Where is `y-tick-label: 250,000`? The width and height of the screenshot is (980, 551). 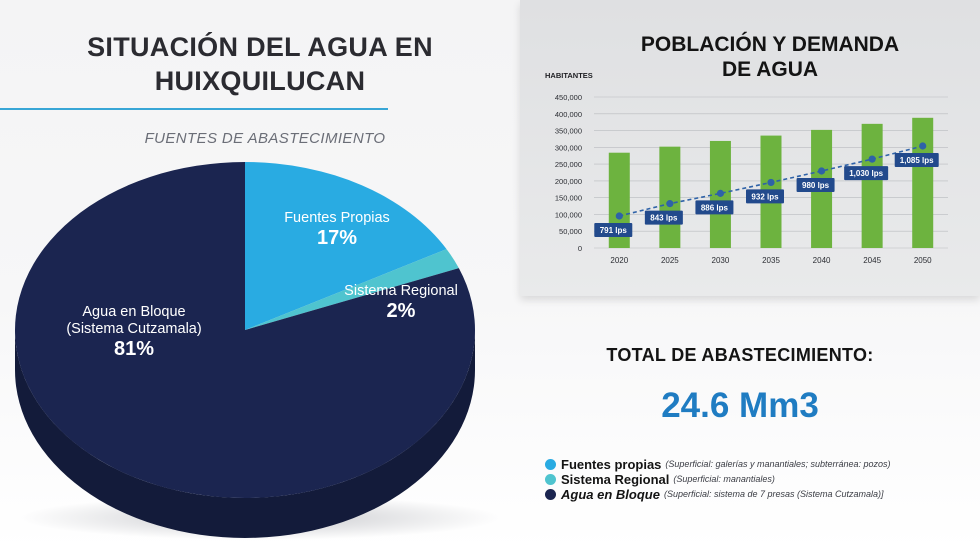
y-tick-label: 250,000 is located at coordinates (568, 164).